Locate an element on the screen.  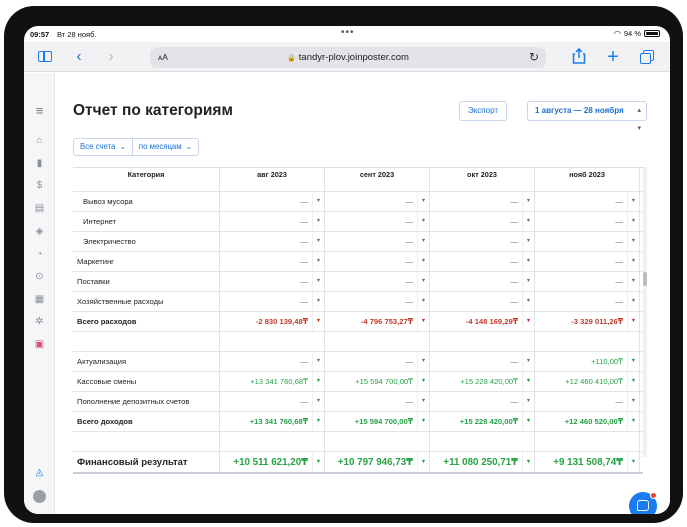
table-row: Хозяйственные расходы — ▼ — ▼ — ▼ — ▼ is located at coordinates (358, 302).